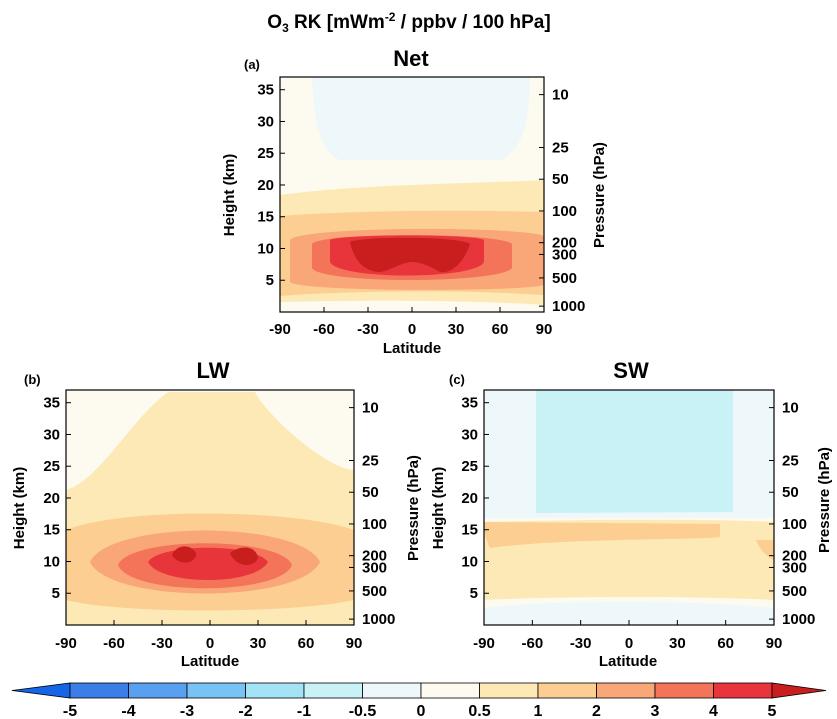 The height and width of the screenshot is (719, 837). What do you see at coordinates (713, 711) in the screenshot?
I see `colorbar-label: 4` at bounding box center [713, 711].